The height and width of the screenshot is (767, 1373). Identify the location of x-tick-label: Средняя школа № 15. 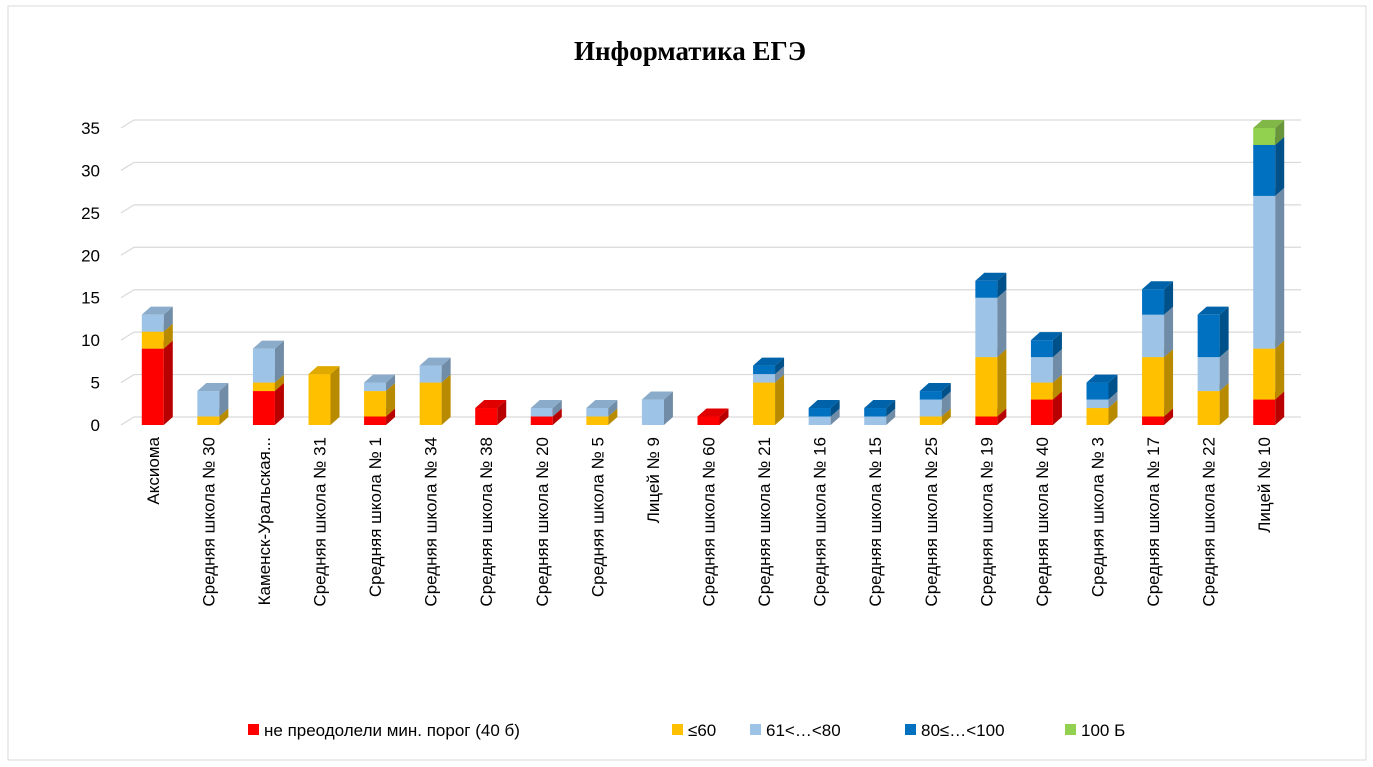
(875, 522).